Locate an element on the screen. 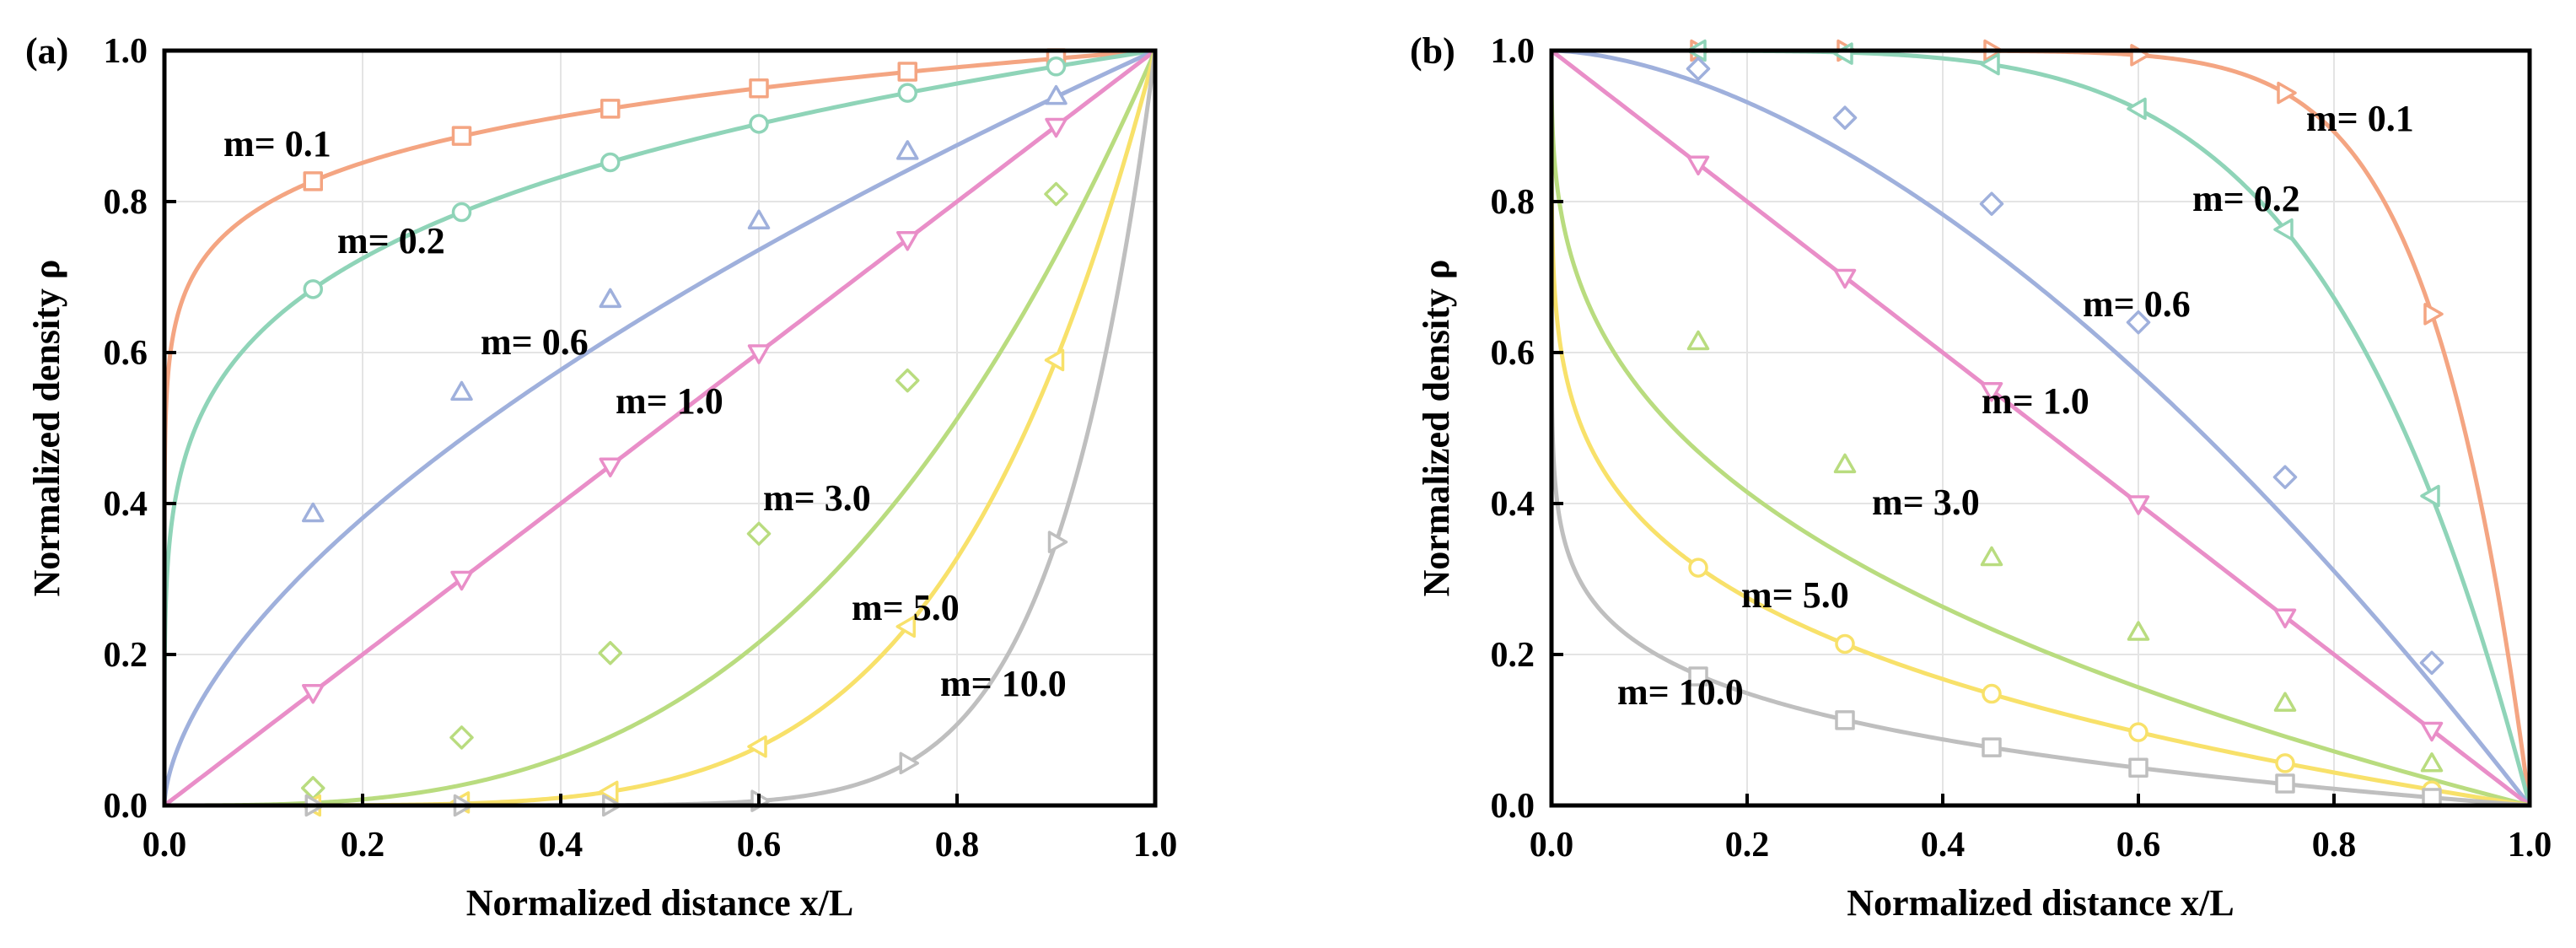  y-tick-label: 1.0 is located at coordinates (1513, 51).